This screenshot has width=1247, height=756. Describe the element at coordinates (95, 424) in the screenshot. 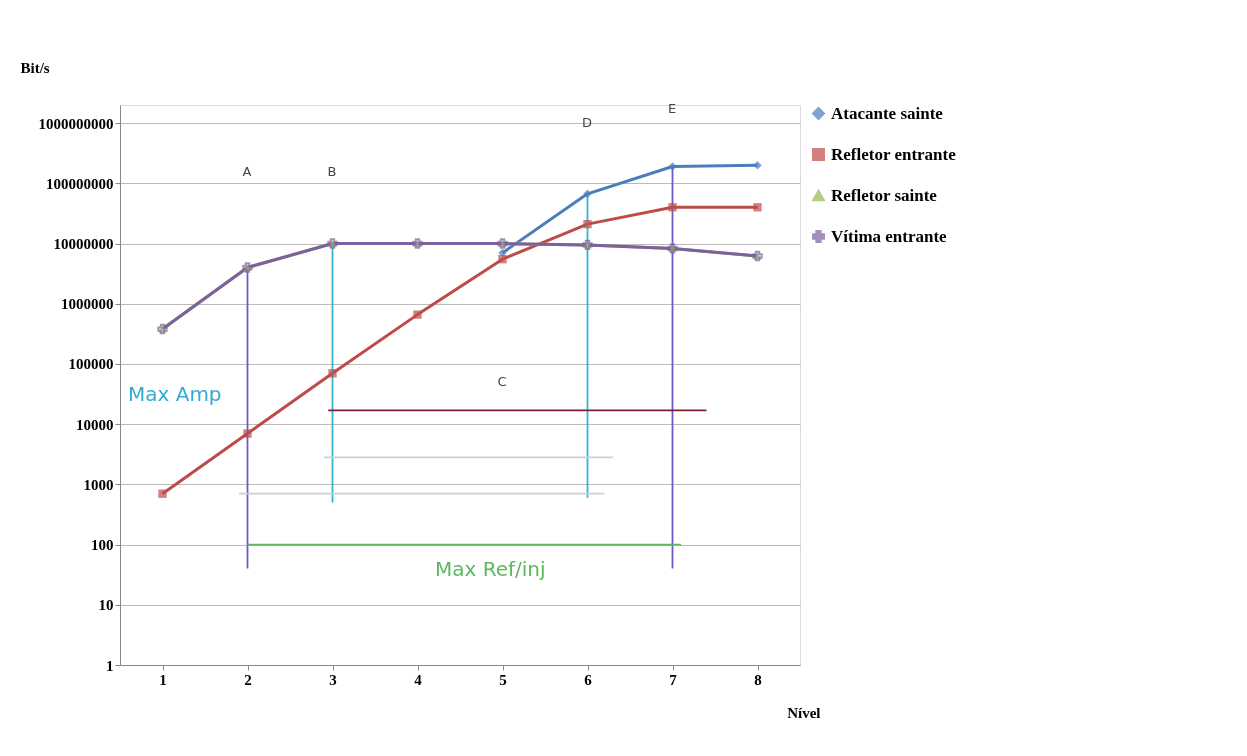

I see `y-tick-label: 10000` at that location.